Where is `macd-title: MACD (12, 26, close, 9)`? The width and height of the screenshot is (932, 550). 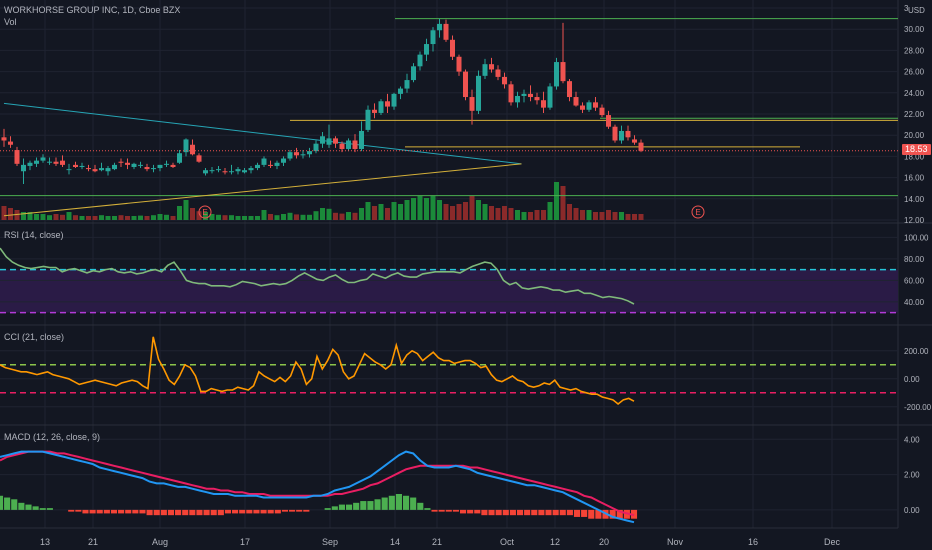 macd-title: MACD (12, 26, close, 9) is located at coordinates (52, 437).